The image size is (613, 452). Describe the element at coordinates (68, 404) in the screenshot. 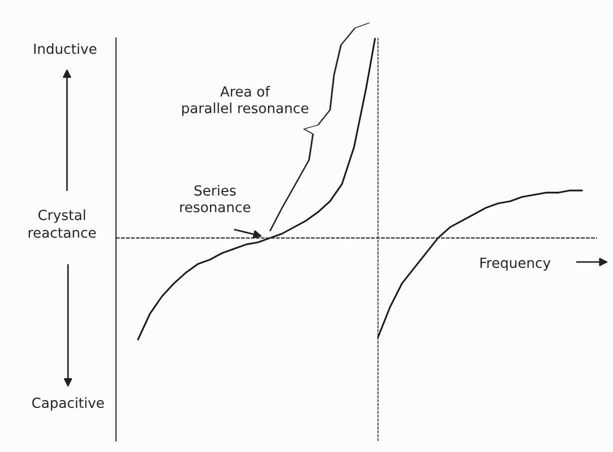

I see `text: Capacitive` at that location.